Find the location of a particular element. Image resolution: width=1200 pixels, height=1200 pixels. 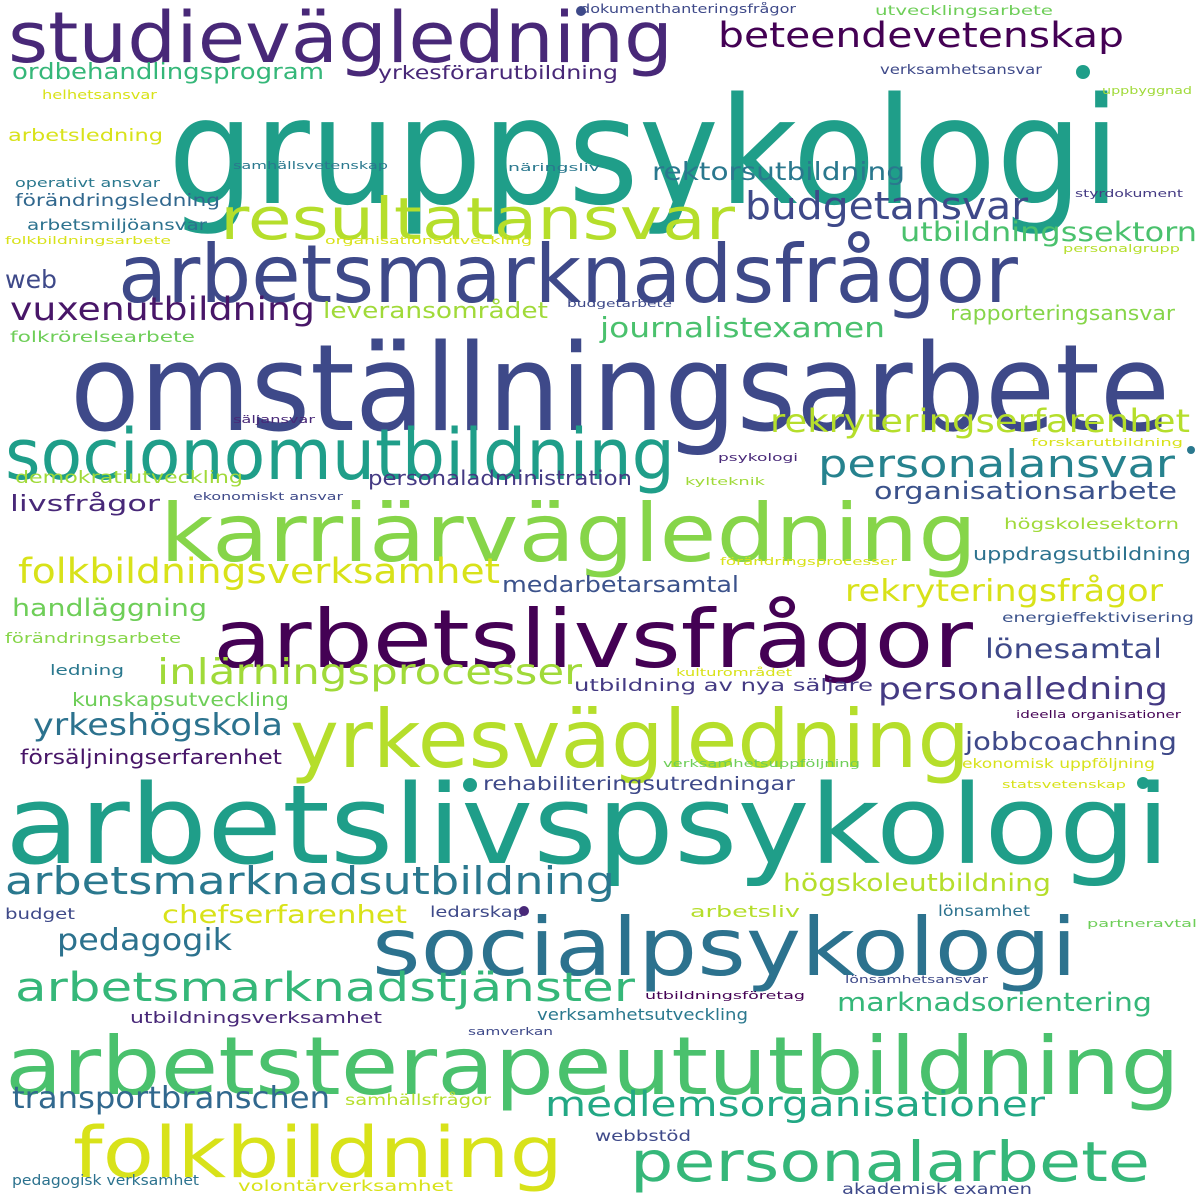

cloud-word: personalledning is located at coordinates (1023, 689).